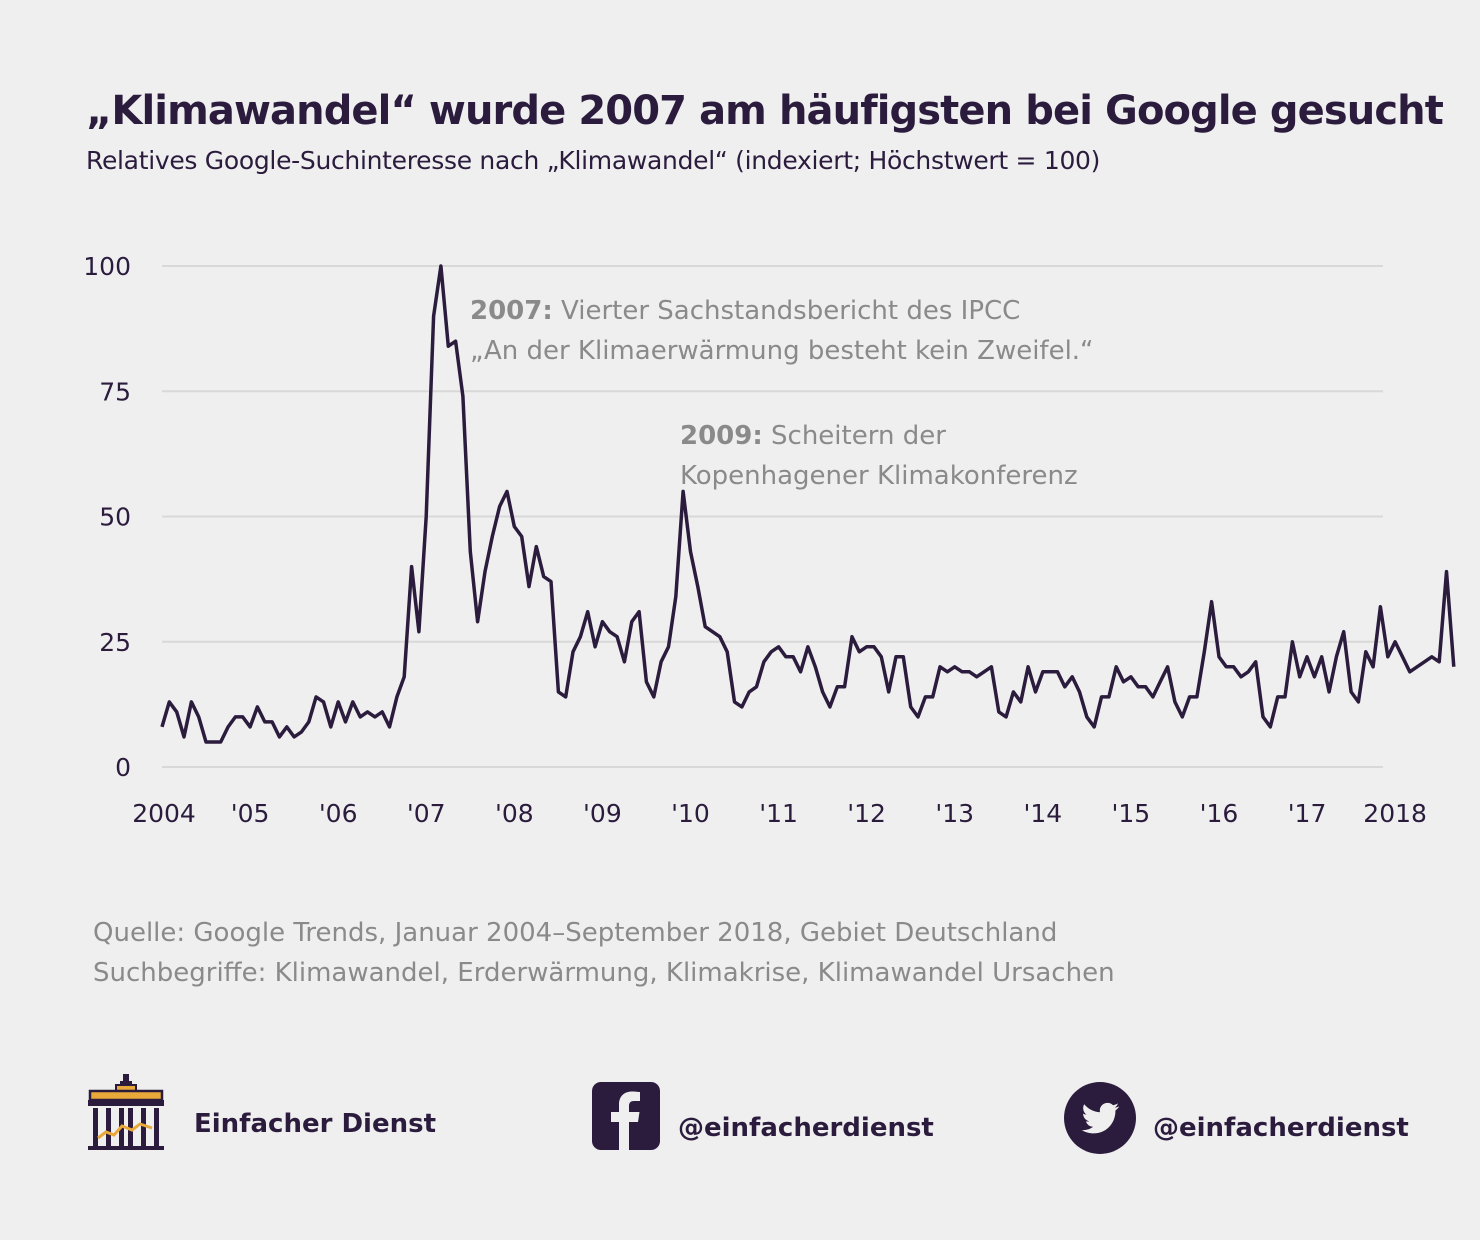 The width and height of the screenshot is (1480, 1240). What do you see at coordinates (1395, 813) in the screenshot?
I see `x-tick-label: 2018` at bounding box center [1395, 813].